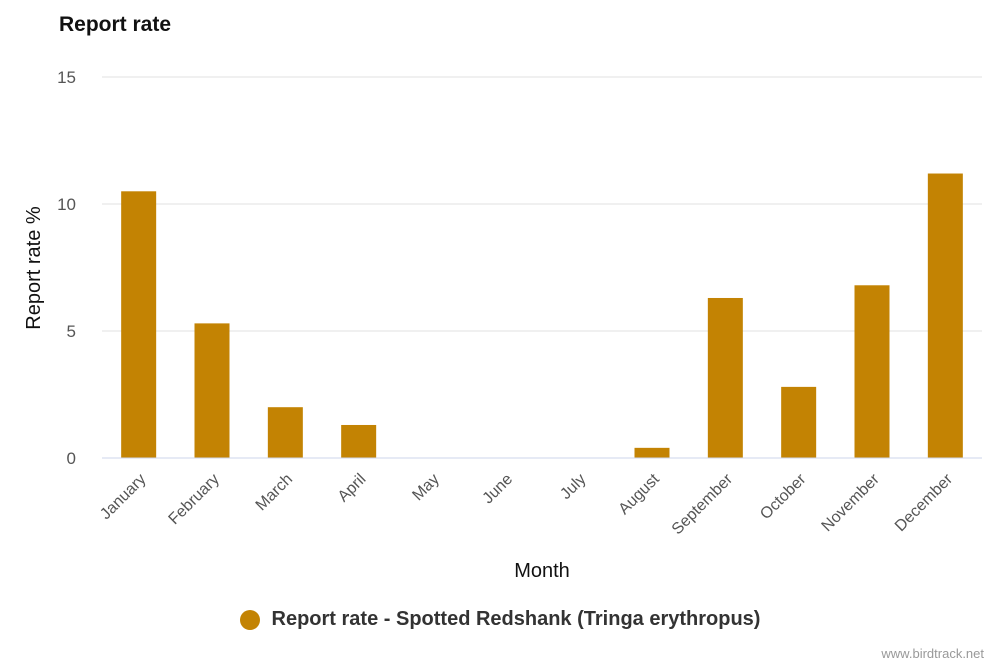  What do you see at coordinates (924, 502) in the screenshot?
I see `x-tick-label: December` at bounding box center [924, 502].